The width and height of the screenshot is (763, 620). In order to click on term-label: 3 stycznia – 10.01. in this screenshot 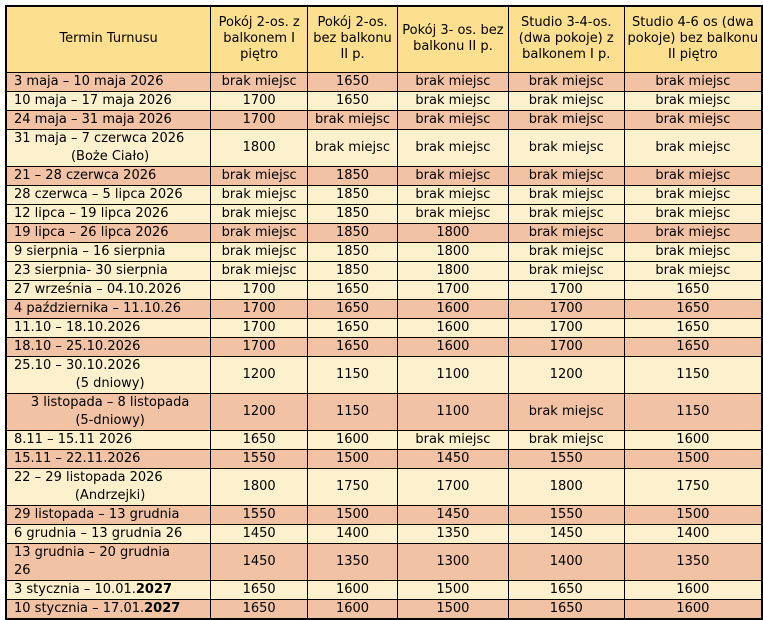, I will do `click(75, 589)`.